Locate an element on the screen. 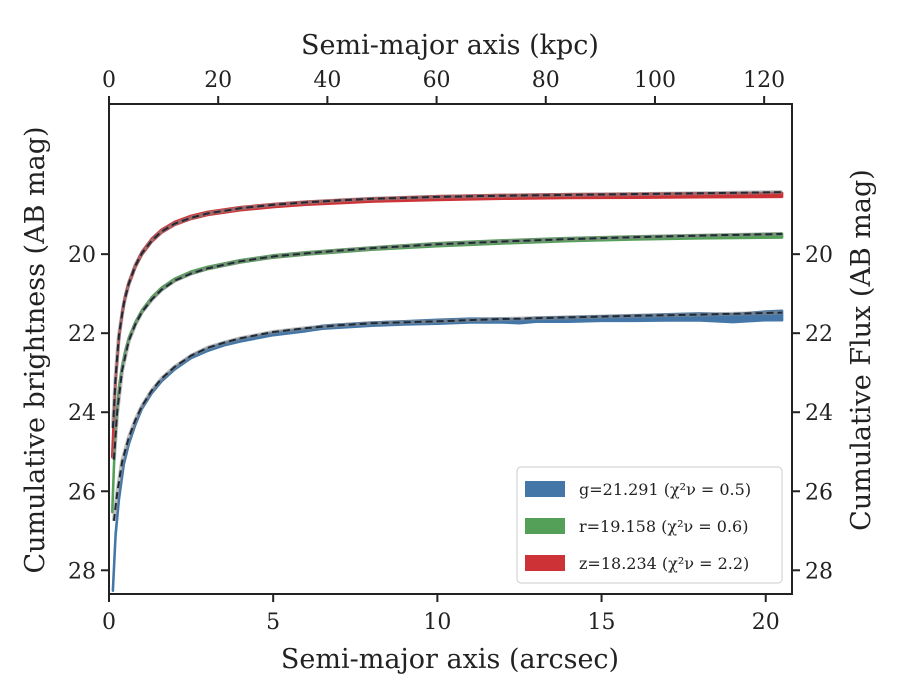 Image resolution: width=900 pixels, height=700 pixels. y-tick-label: 20 is located at coordinates (82, 255).